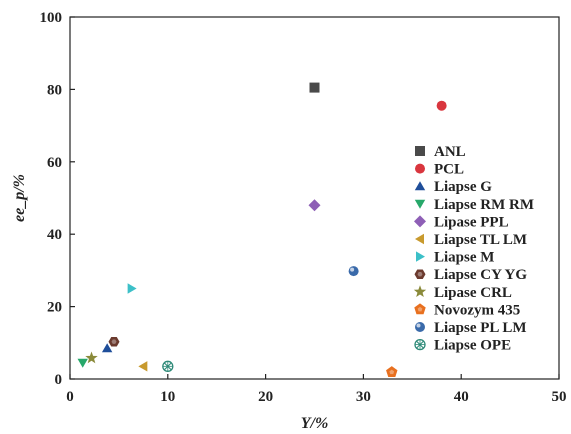 The height and width of the screenshot is (434, 571). I want to click on legend-label: Liapse OPE, so click(472, 346).